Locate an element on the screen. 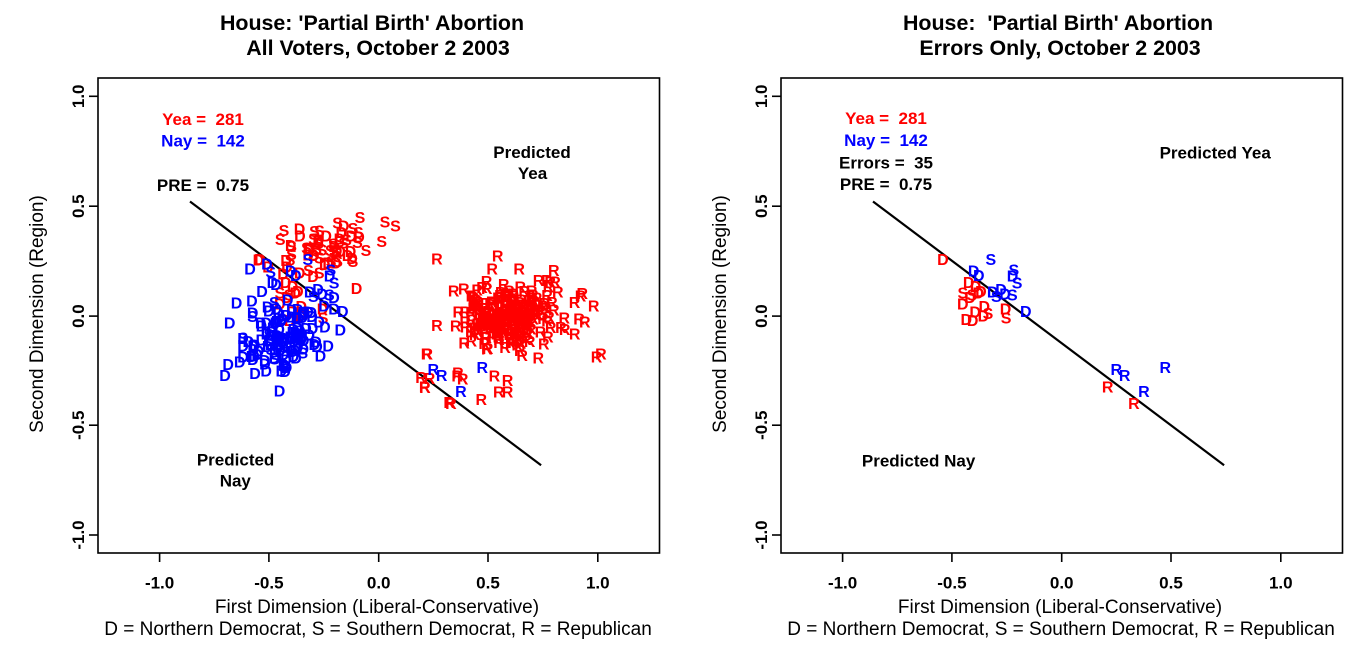 This screenshot has width=1366, height=656. svg-text: Predicted is located at coordinates (531, 152).